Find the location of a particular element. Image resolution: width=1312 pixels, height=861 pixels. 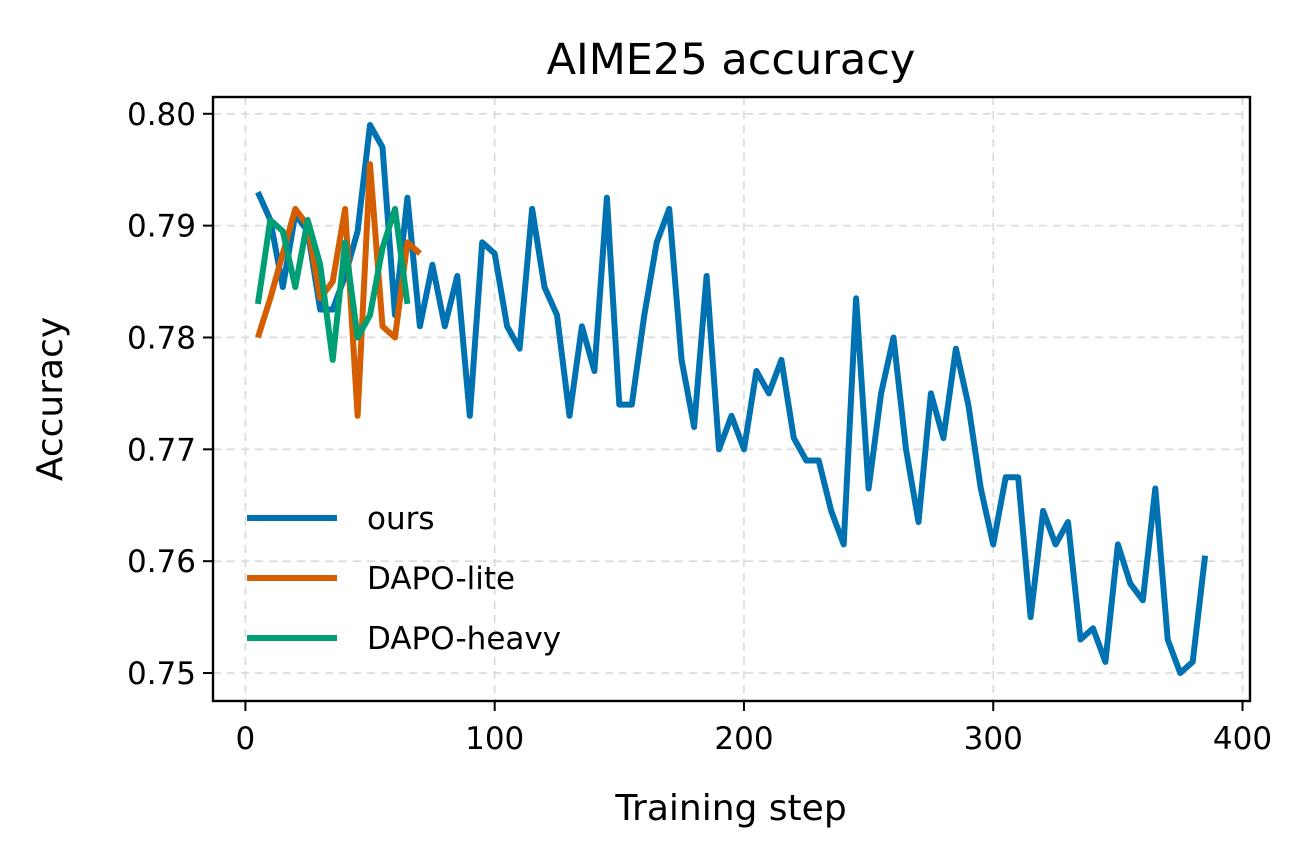

y-tick-label: 0.79 is located at coordinates (161, 227).